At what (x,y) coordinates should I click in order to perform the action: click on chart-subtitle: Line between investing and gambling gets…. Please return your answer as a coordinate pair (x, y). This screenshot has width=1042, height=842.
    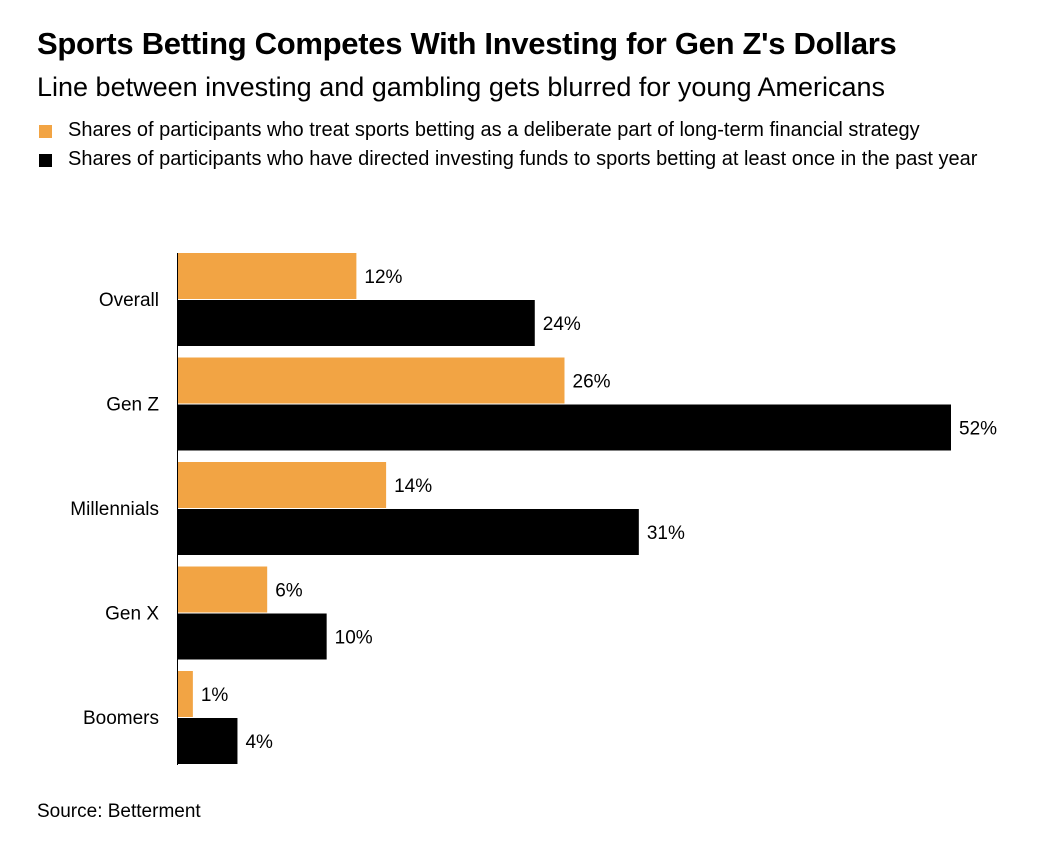
    Looking at the image, I should click on (461, 87).